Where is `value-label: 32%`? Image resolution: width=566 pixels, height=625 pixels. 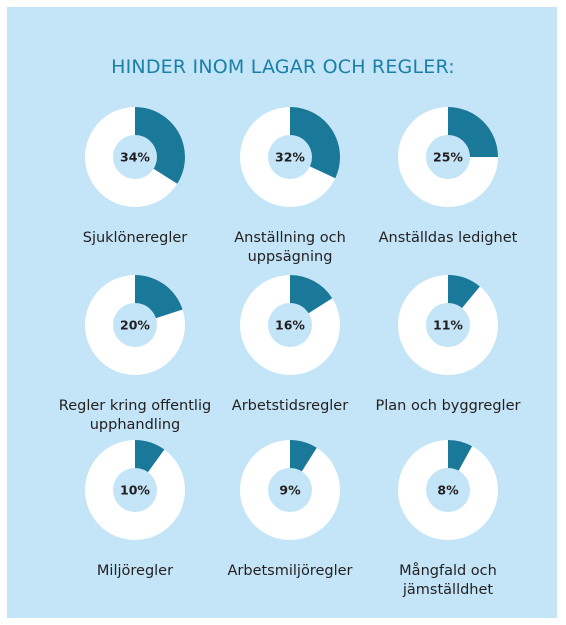
value-label: 32% is located at coordinates (290, 157).